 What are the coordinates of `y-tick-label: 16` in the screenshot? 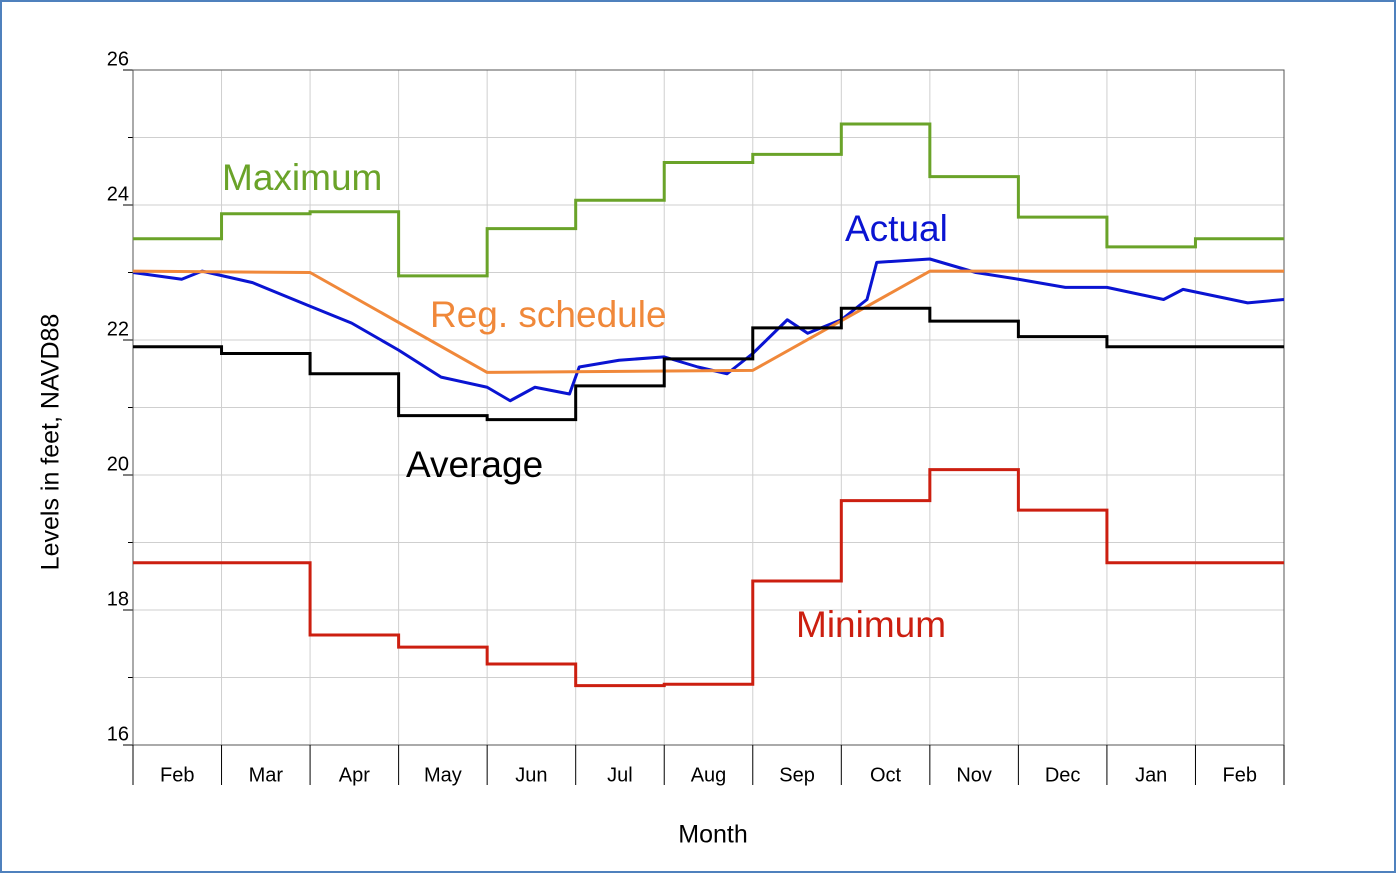 It's located at (118, 734).